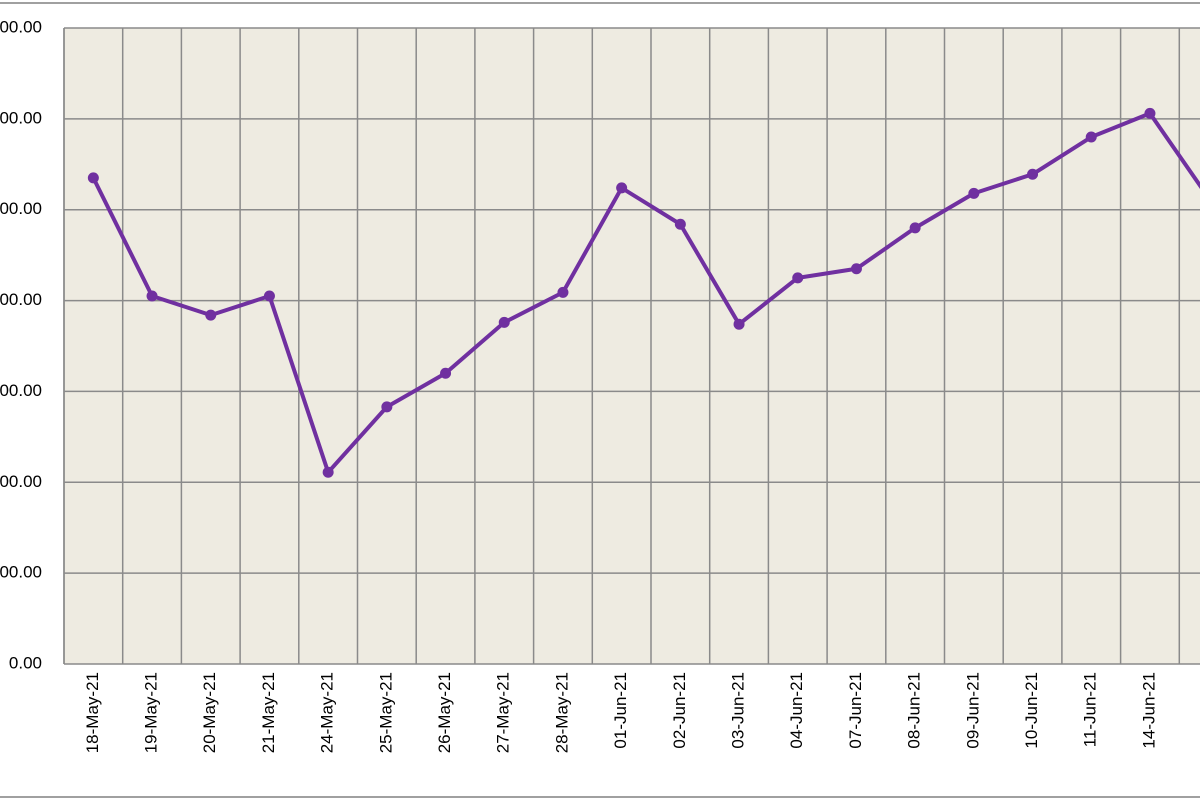 Image resolution: width=1200 pixels, height=800 pixels. Describe the element at coordinates (25, 662) in the screenshot. I see `y-tick-label: 0.00` at that location.